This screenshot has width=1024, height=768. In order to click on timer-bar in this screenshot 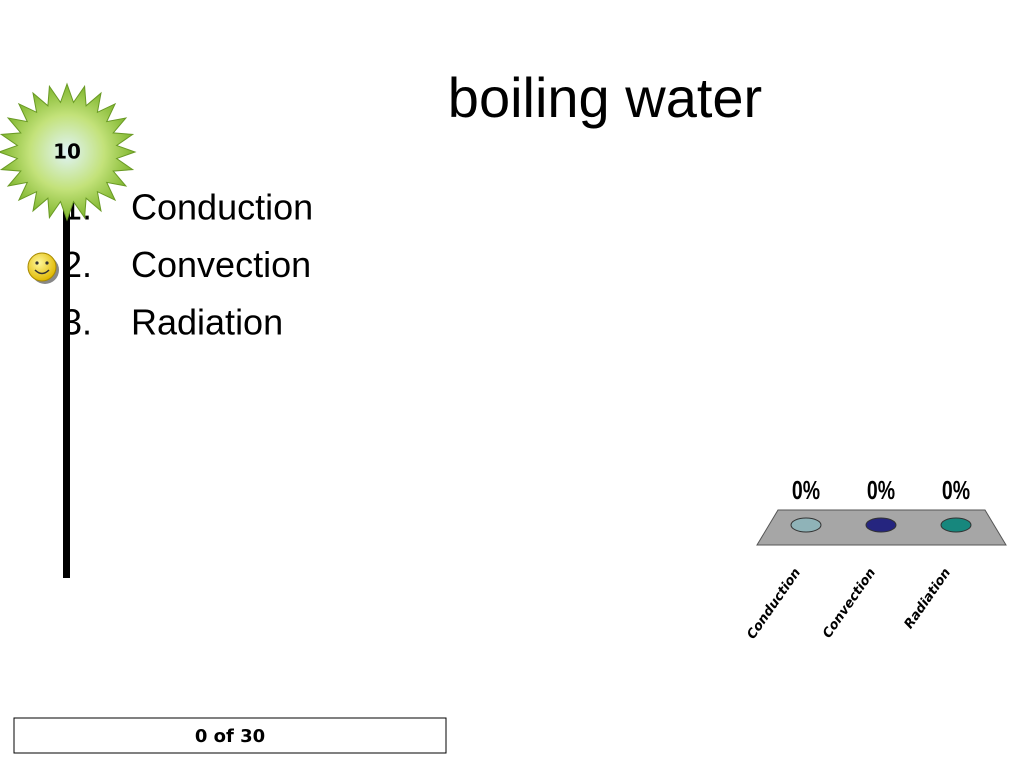, I will do `click(66, 389)`.